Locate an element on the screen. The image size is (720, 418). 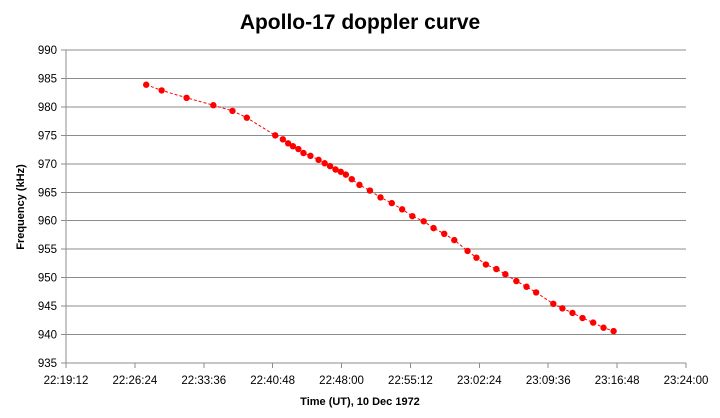
y-tick-label: 985 is located at coordinates (47, 79).